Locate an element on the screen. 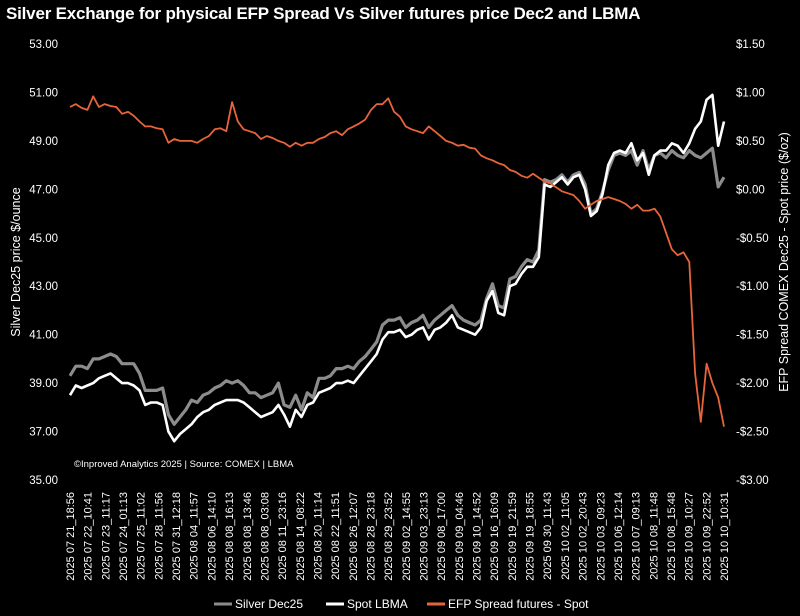 The height and width of the screenshot is (616, 800). y-left-tick-label: 47.00 is located at coordinates (43, 190).